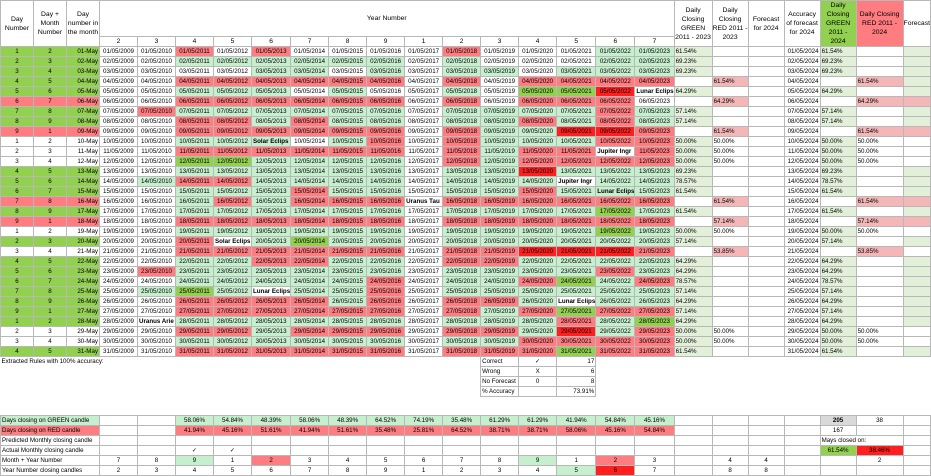 This screenshot has height=476, width=931. What do you see at coordinates (654, 460) in the screenshot?
I see `summary-value: 3` at bounding box center [654, 460].